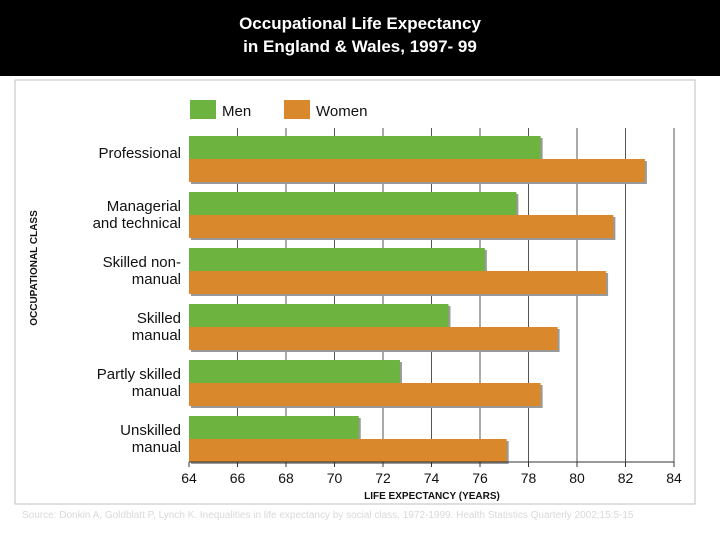  What do you see at coordinates (529, 478) in the screenshot?
I see `x-tick-label: 78` at bounding box center [529, 478].